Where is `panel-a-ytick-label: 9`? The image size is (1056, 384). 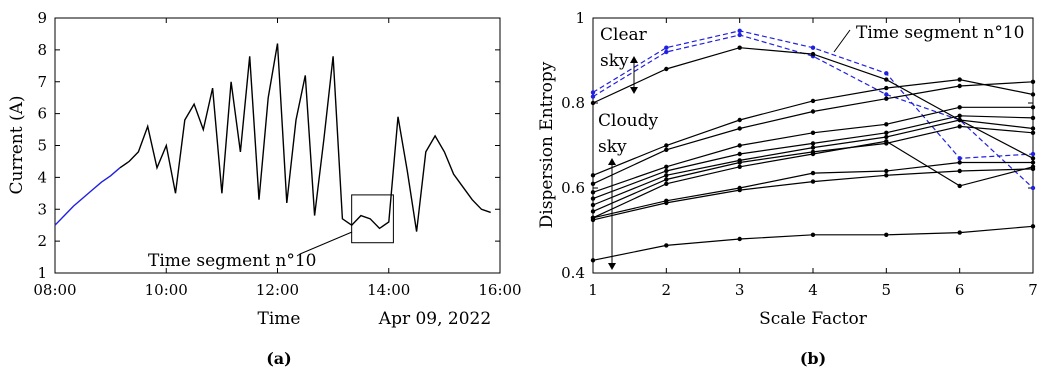
panel-a-ytick-label: 9 is located at coordinates (42, 18).